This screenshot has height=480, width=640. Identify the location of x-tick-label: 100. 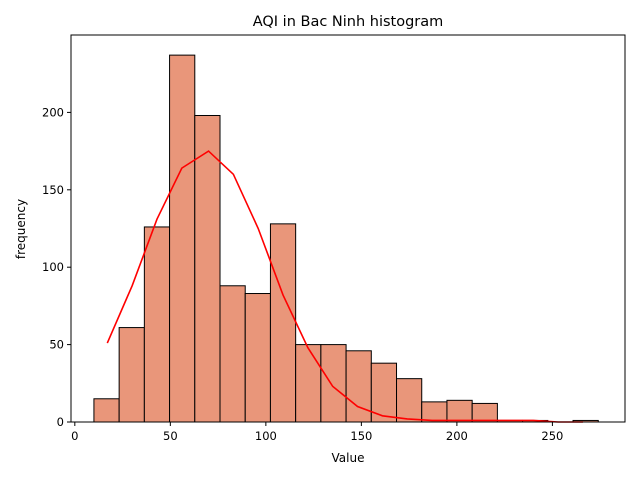
(266, 436).